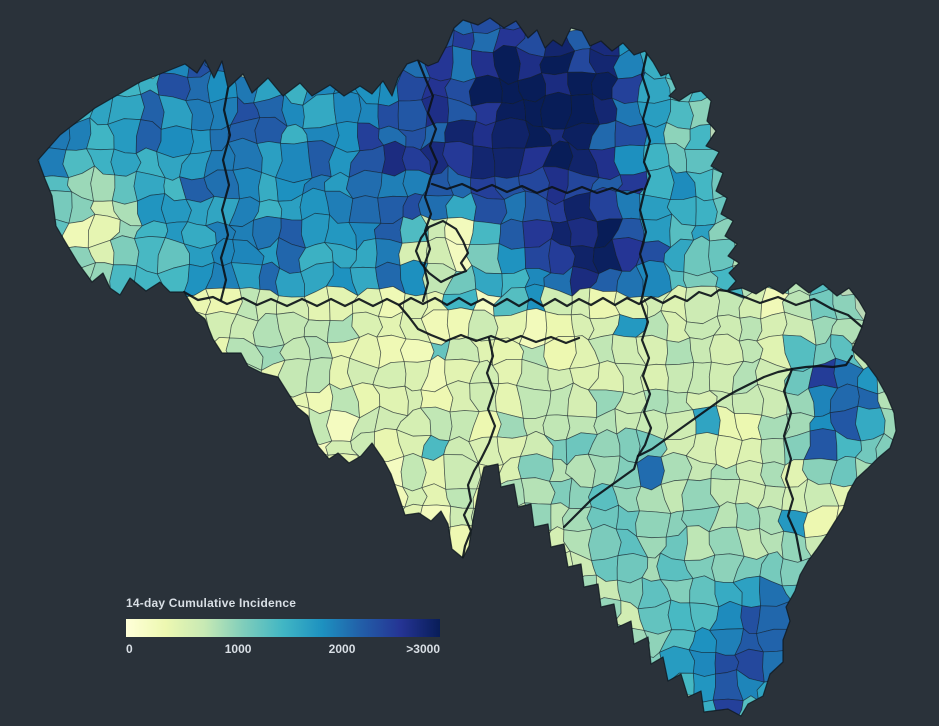  I want to click on legend-tick-min: 0, so click(129, 649).